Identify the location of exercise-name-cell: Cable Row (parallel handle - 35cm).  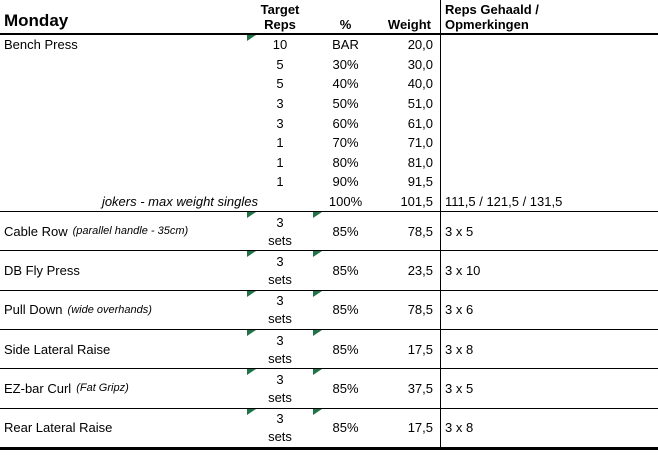
(123, 231).